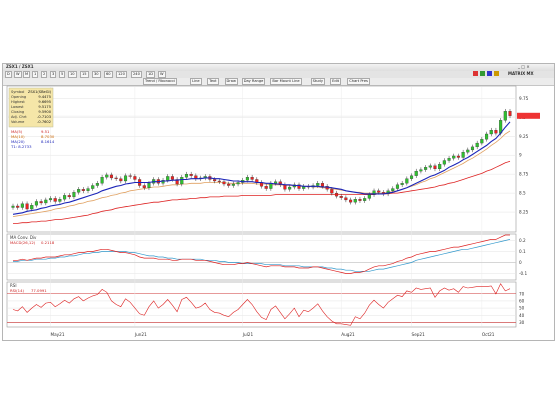 This screenshot has height=400, width=555. Describe the element at coordinates (58, 334) in the screenshot. I see `x-tick-label: May21` at that location.